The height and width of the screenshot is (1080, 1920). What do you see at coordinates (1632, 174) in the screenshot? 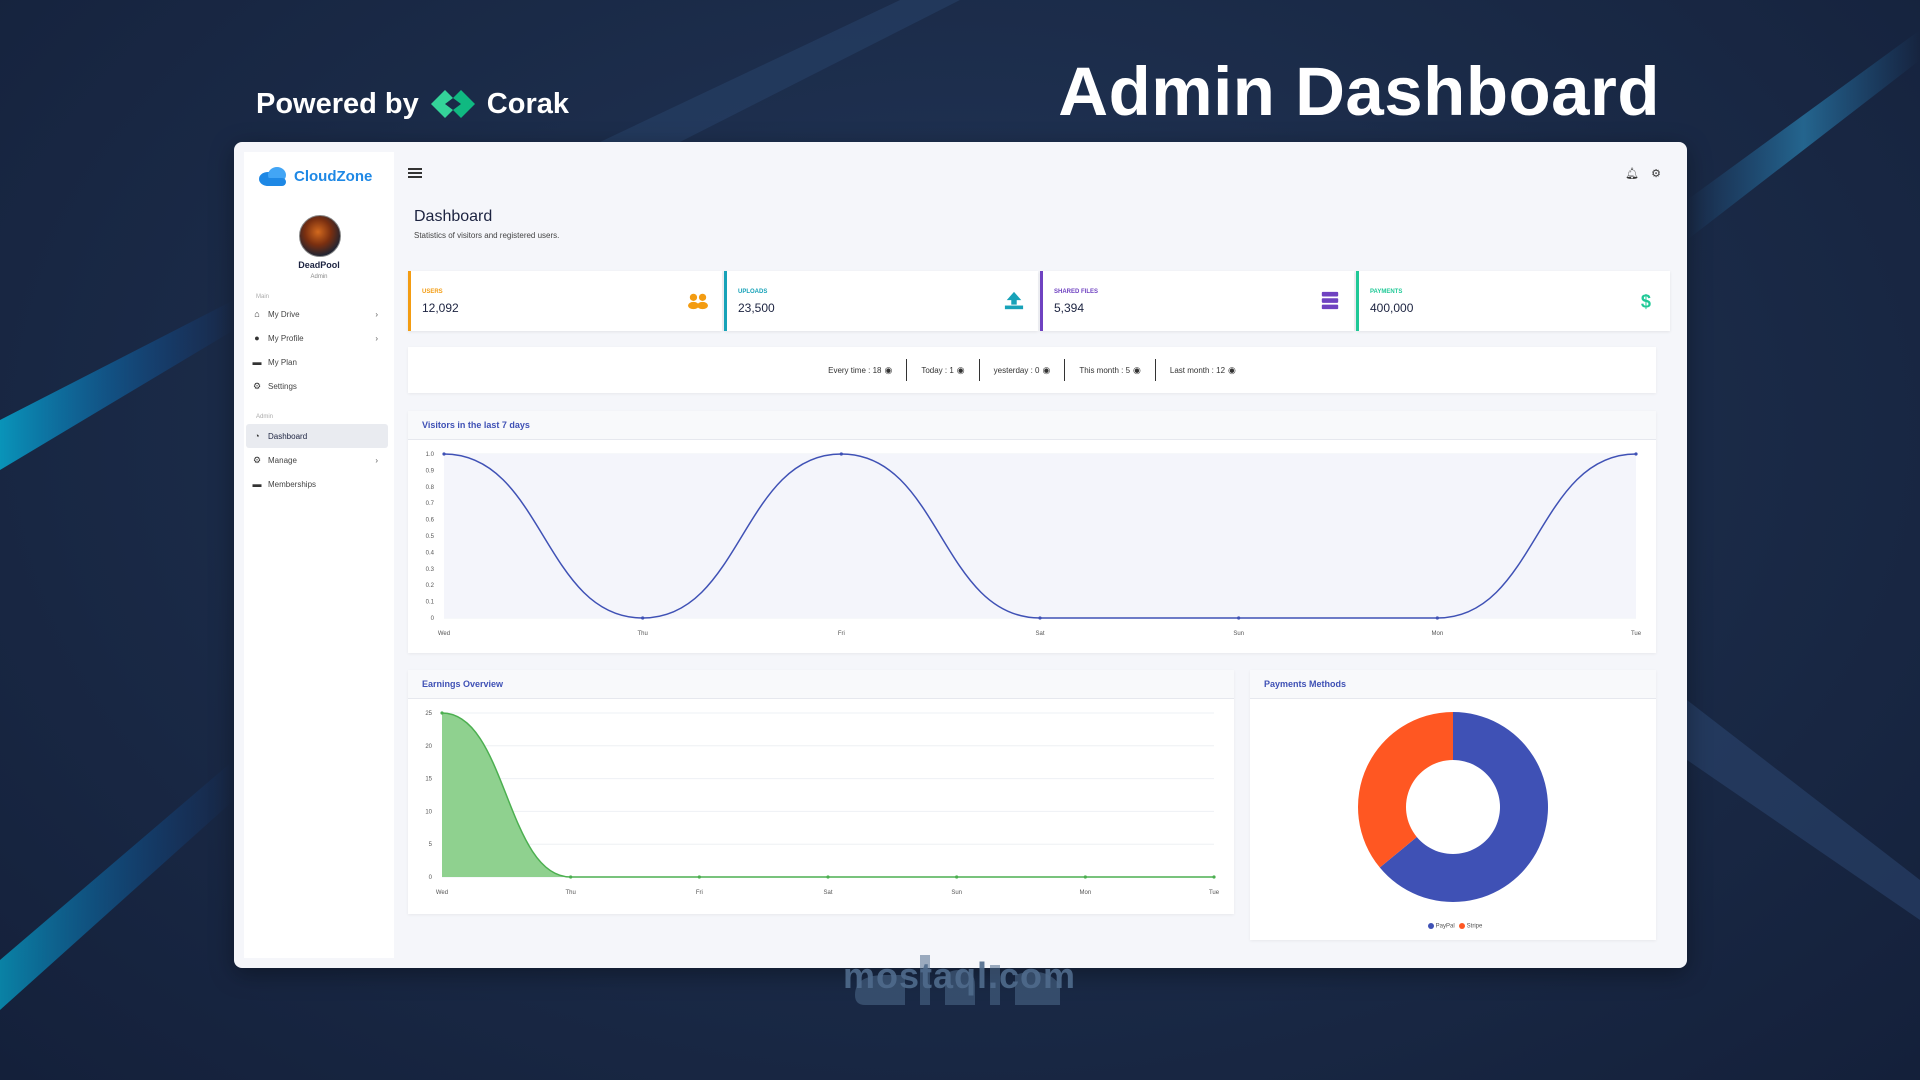
I see `bell-icon: 🔔︎` at bounding box center [1632, 174].